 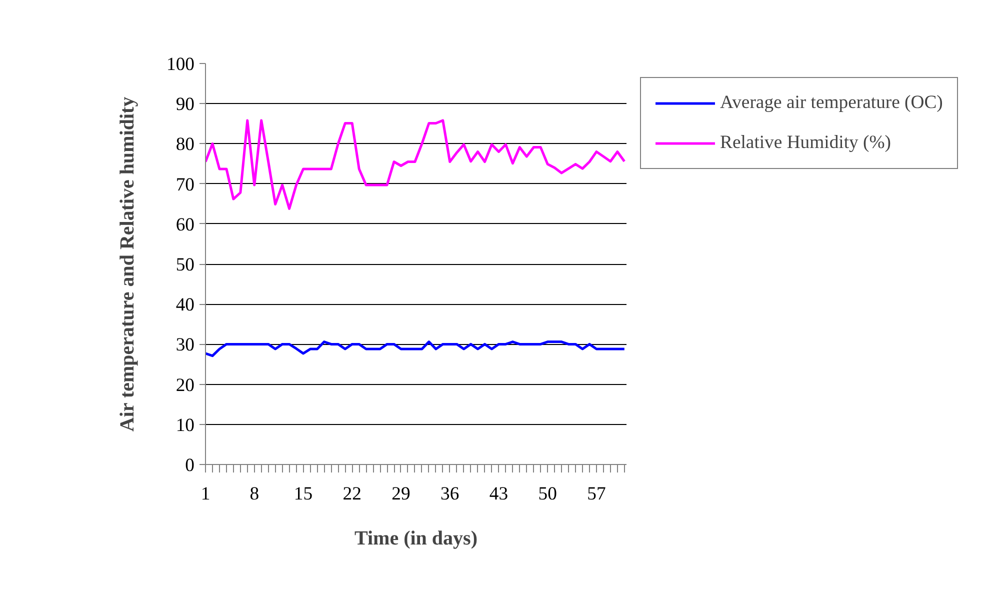 What do you see at coordinates (352, 494) in the screenshot?
I see `x-tick-label: 22` at bounding box center [352, 494].